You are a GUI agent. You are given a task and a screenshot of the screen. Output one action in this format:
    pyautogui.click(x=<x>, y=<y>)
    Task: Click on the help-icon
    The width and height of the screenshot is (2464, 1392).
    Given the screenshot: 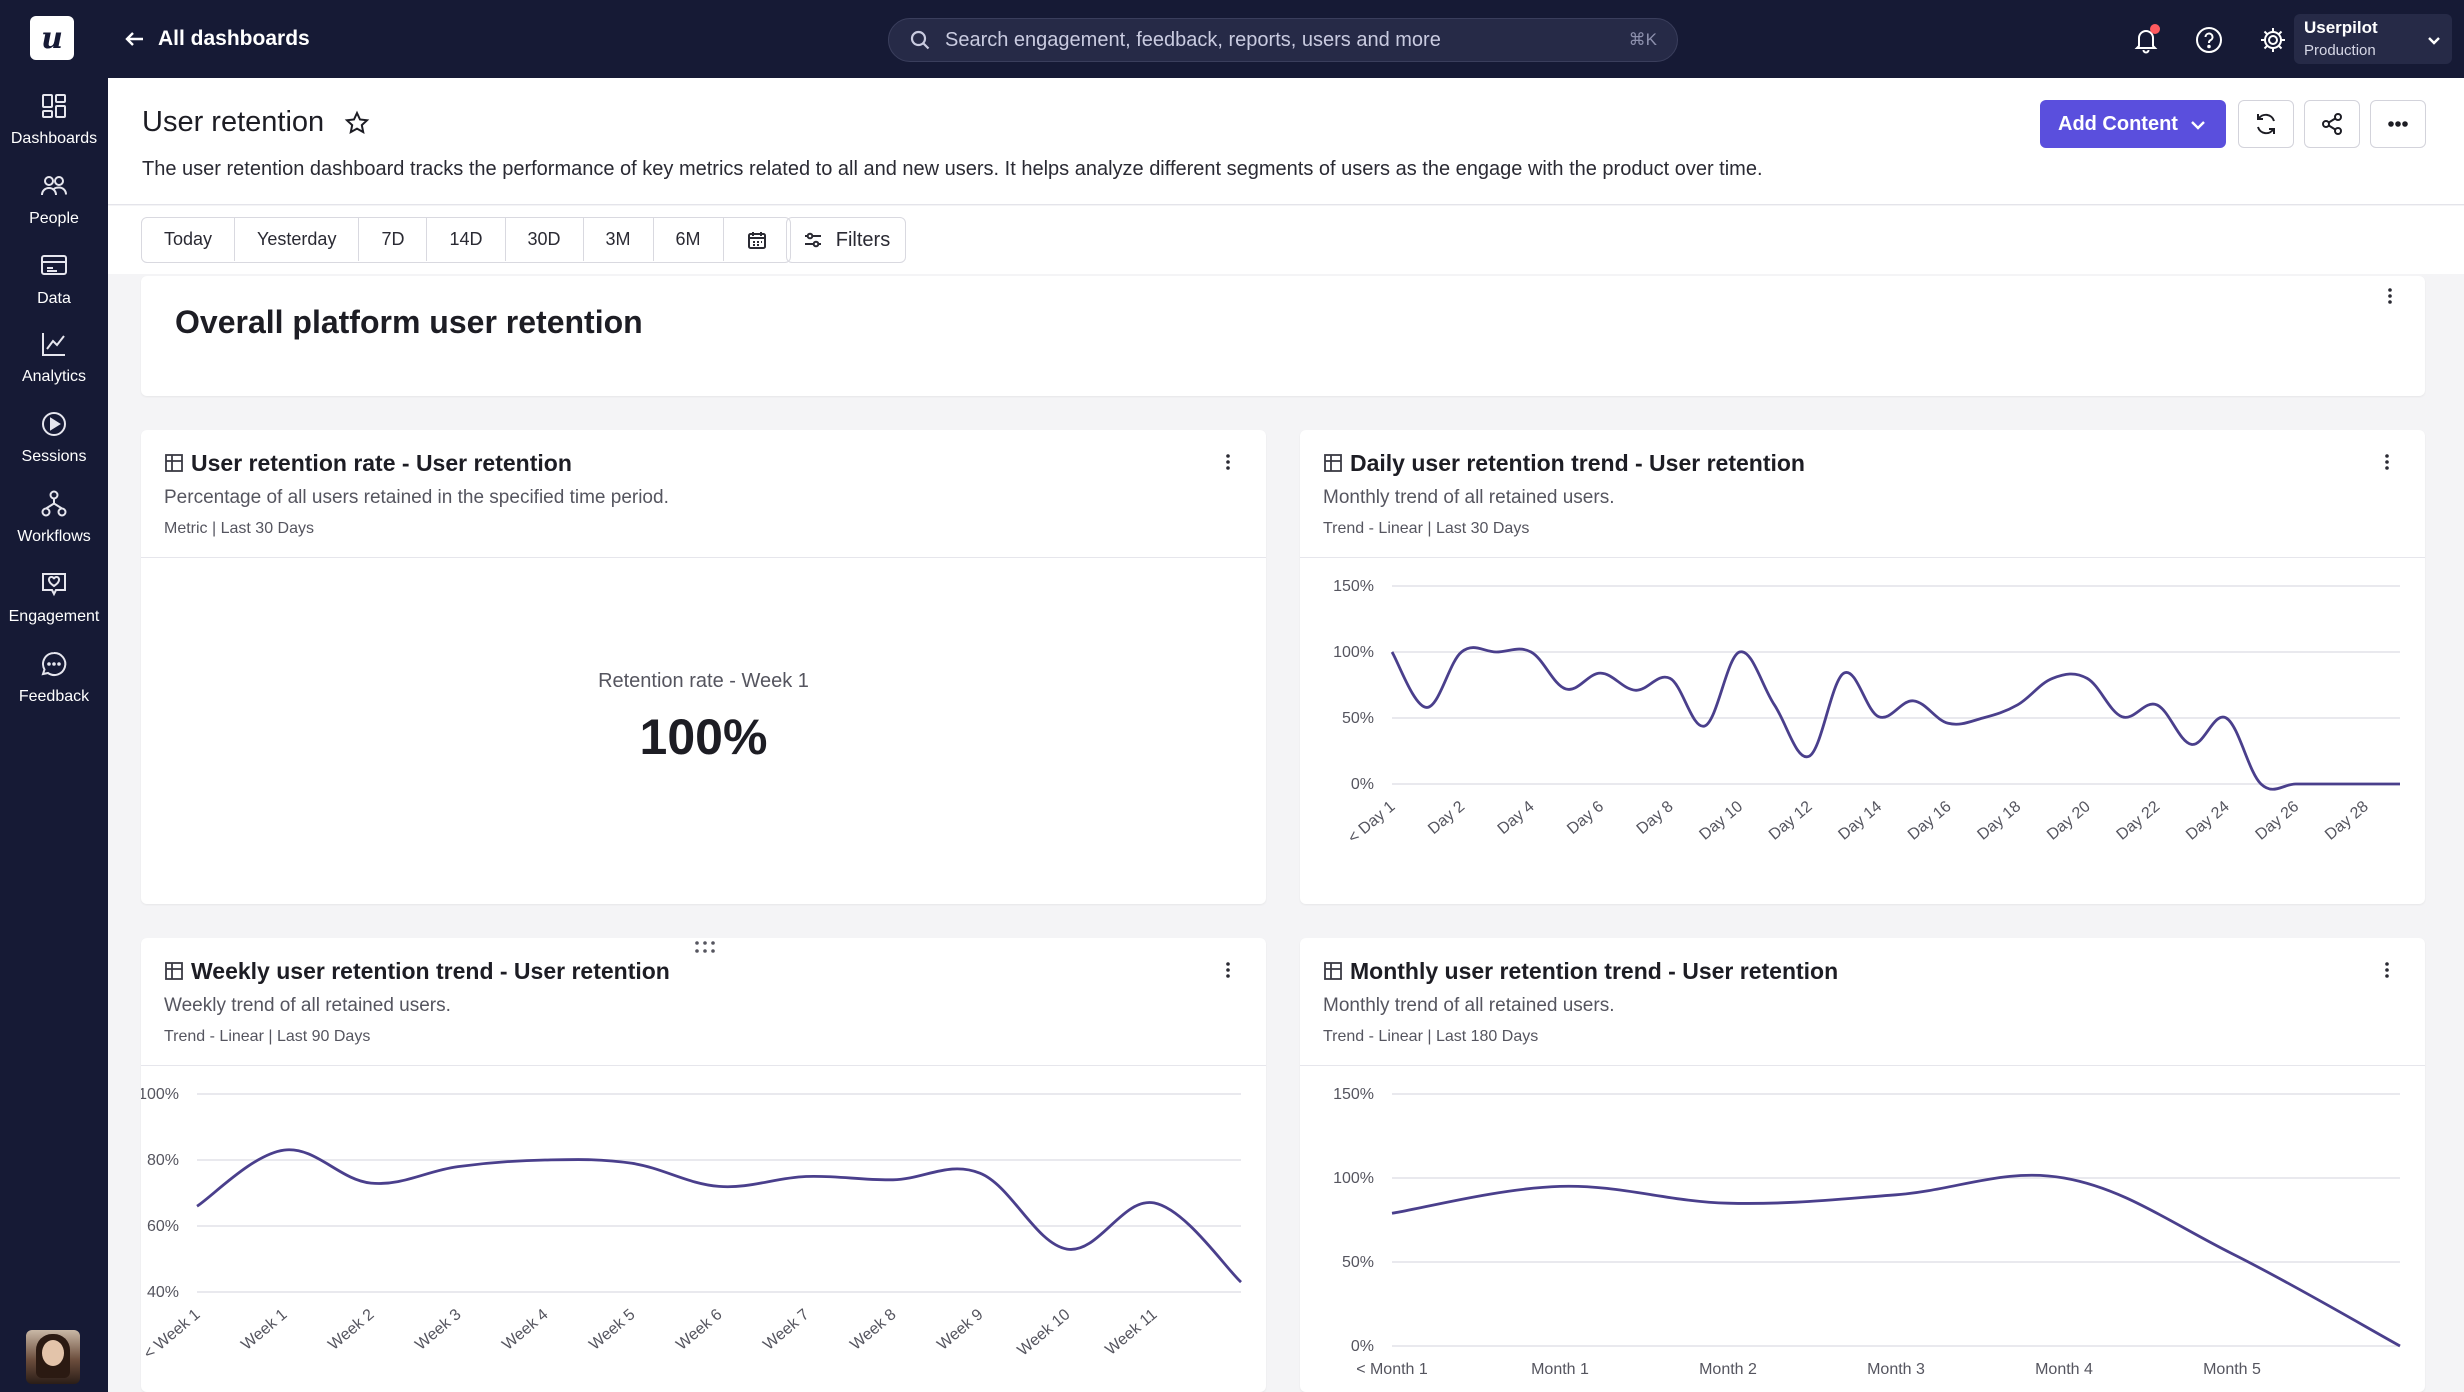 What is the action you would take?
    pyautogui.click(x=2209, y=40)
    